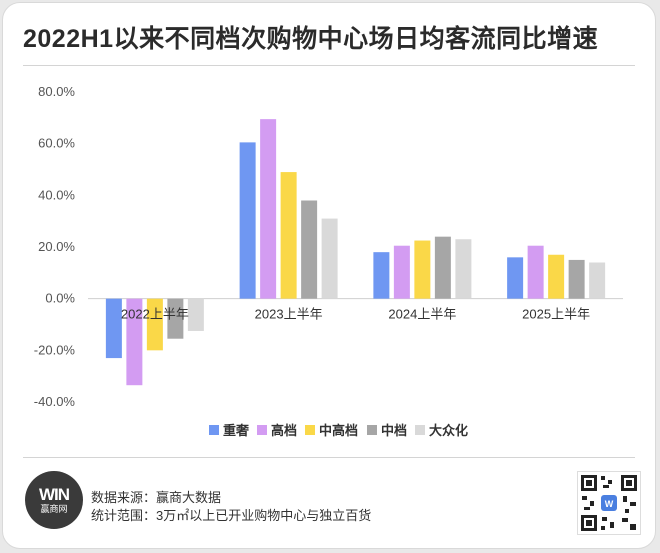 The image size is (660, 553). What do you see at coordinates (394, 430) in the screenshot?
I see `legend-label-中档: 中档` at bounding box center [394, 430].